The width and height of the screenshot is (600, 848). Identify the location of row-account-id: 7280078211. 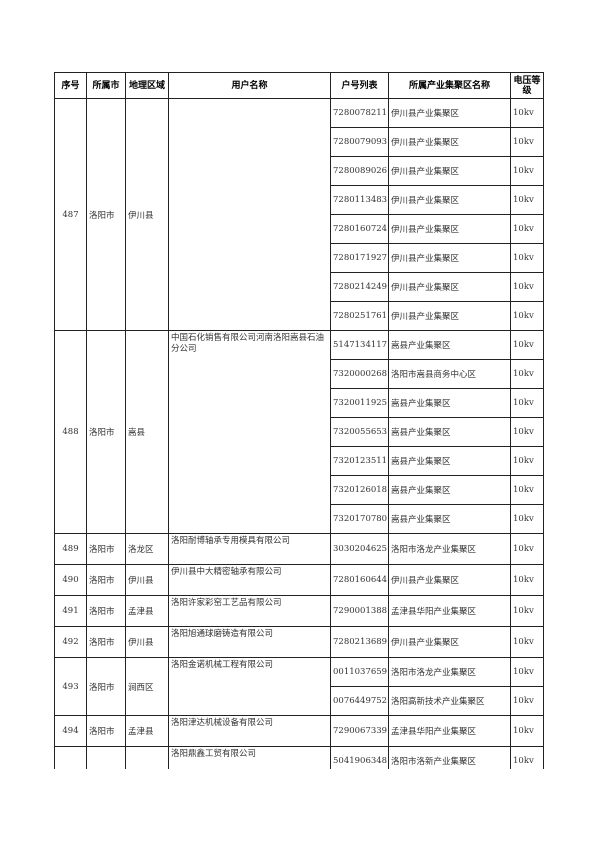
(359, 113).